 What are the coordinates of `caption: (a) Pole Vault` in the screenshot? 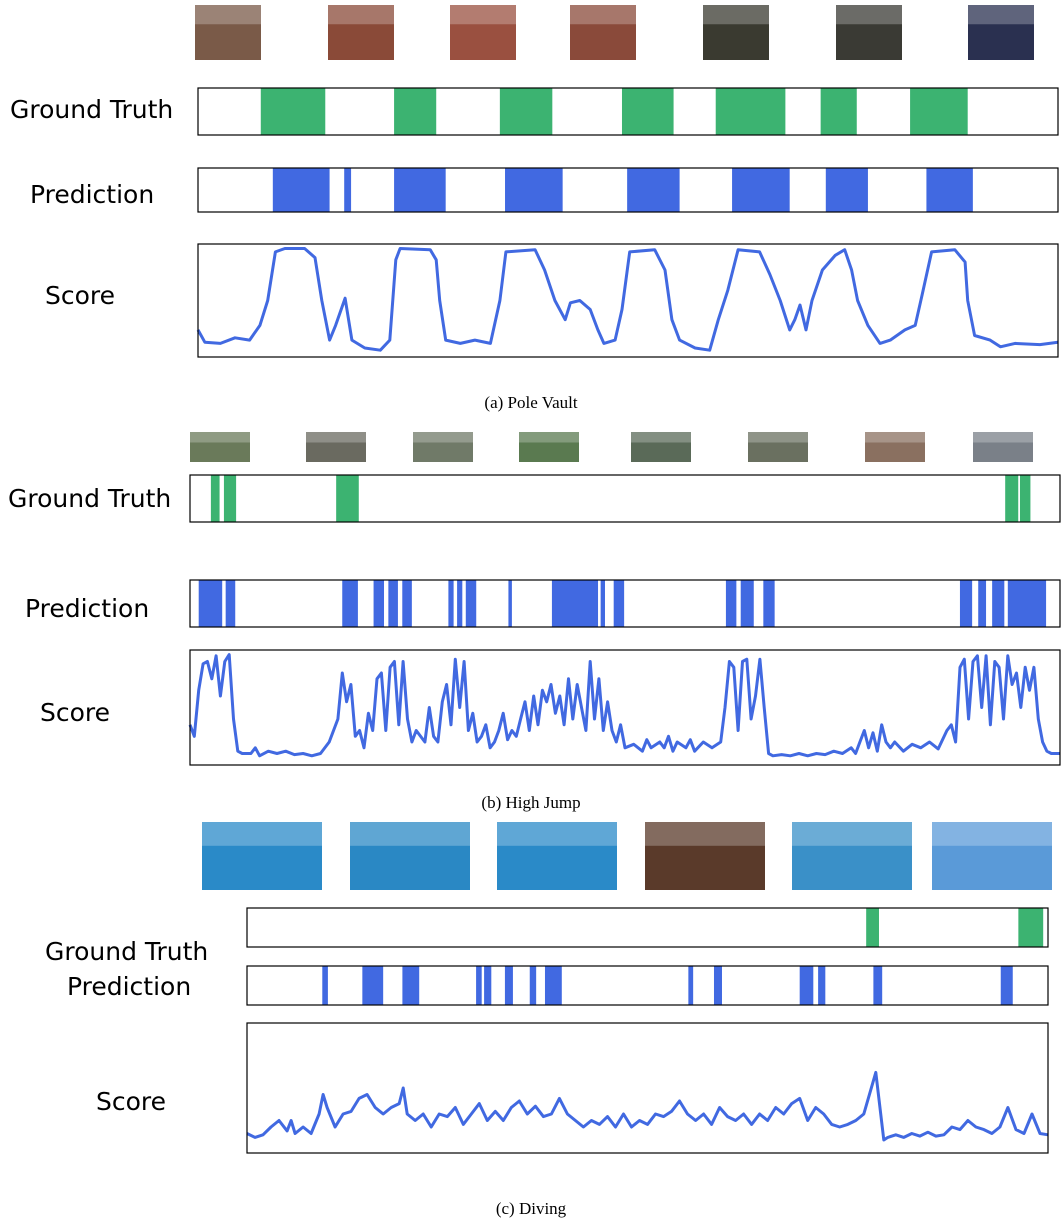 It's located at (530, 402).